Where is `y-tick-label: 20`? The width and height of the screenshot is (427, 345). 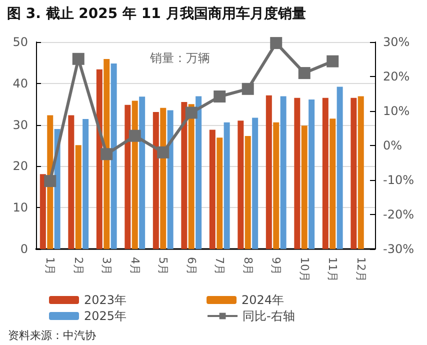 y-tick-label: 20 is located at coordinates (20, 166).